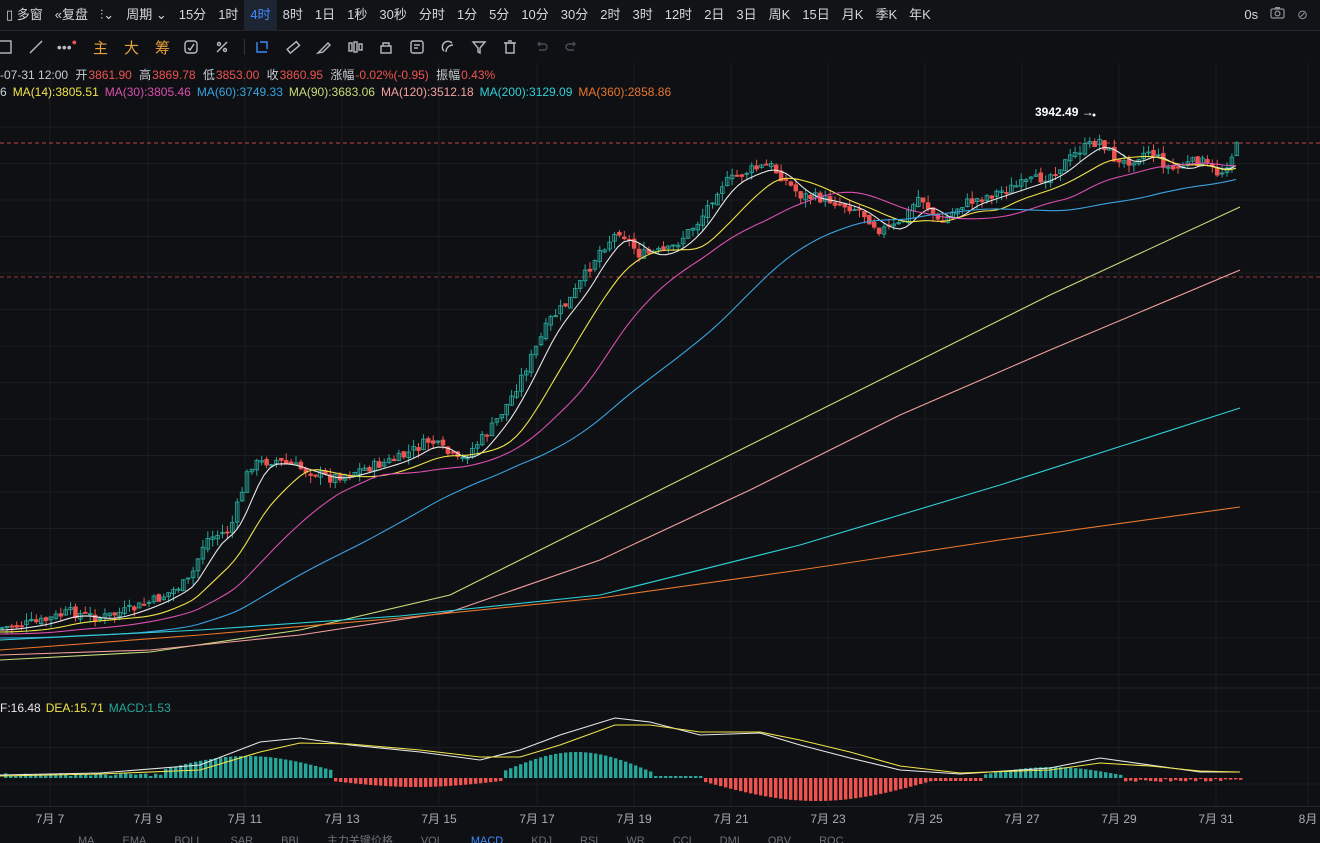 This screenshot has height=843, width=1320. I want to click on candle-tool-icon, so click(355, 47).